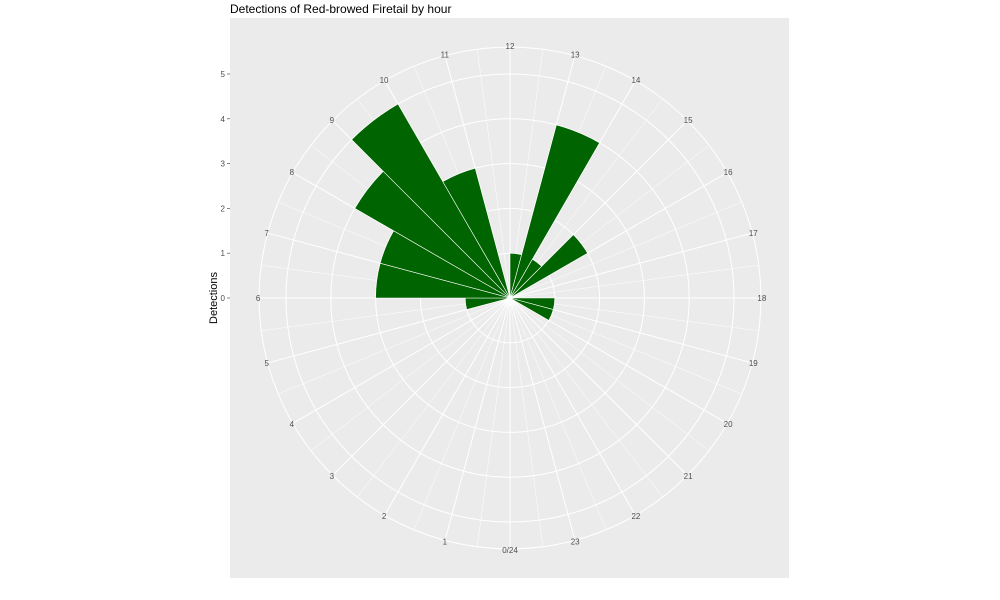 The height and width of the screenshot is (600, 1000). What do you see at coordinates (384, 516) in the screenshot?
I see `angle-tick-label: 2` at bounding box center [384, 516].